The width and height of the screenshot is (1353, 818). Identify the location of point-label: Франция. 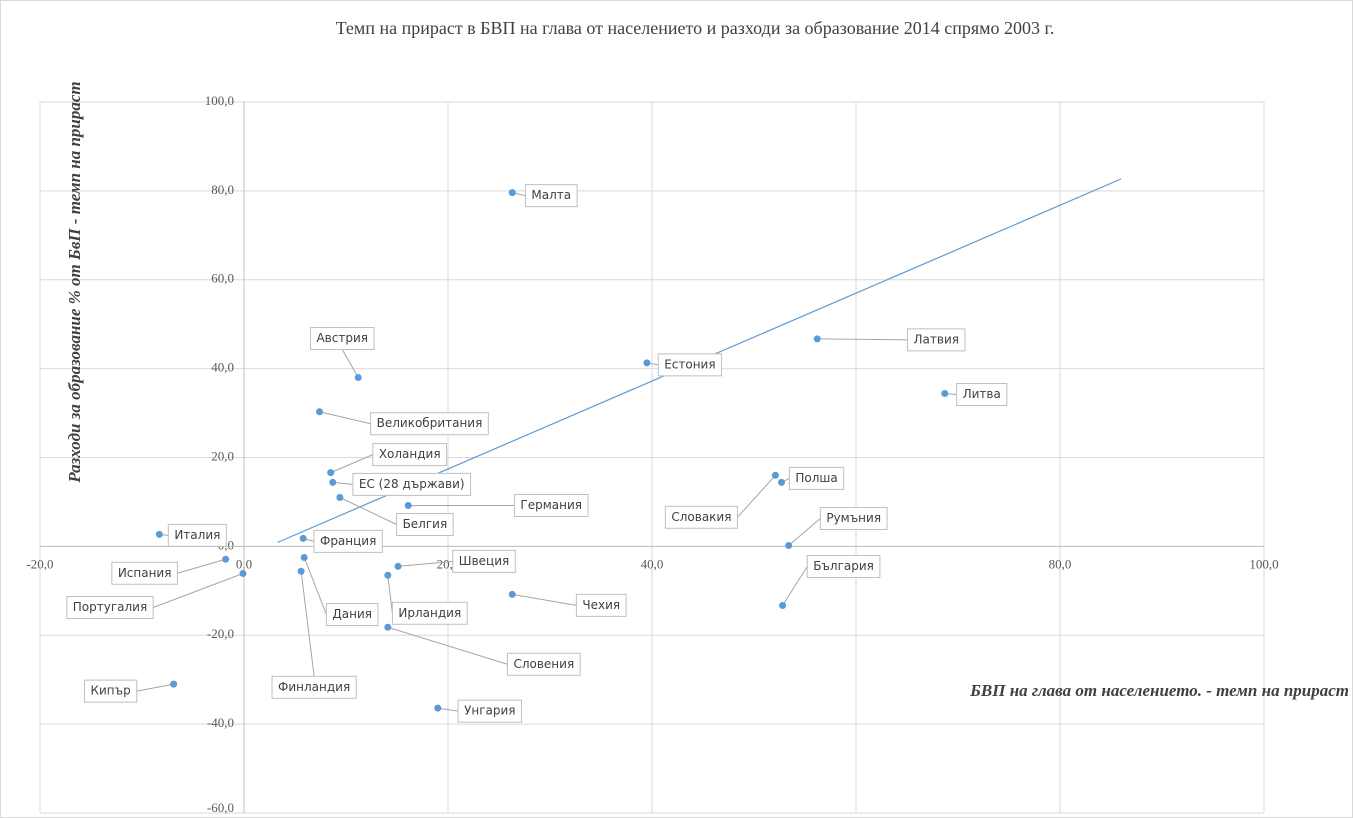
(348, 541).